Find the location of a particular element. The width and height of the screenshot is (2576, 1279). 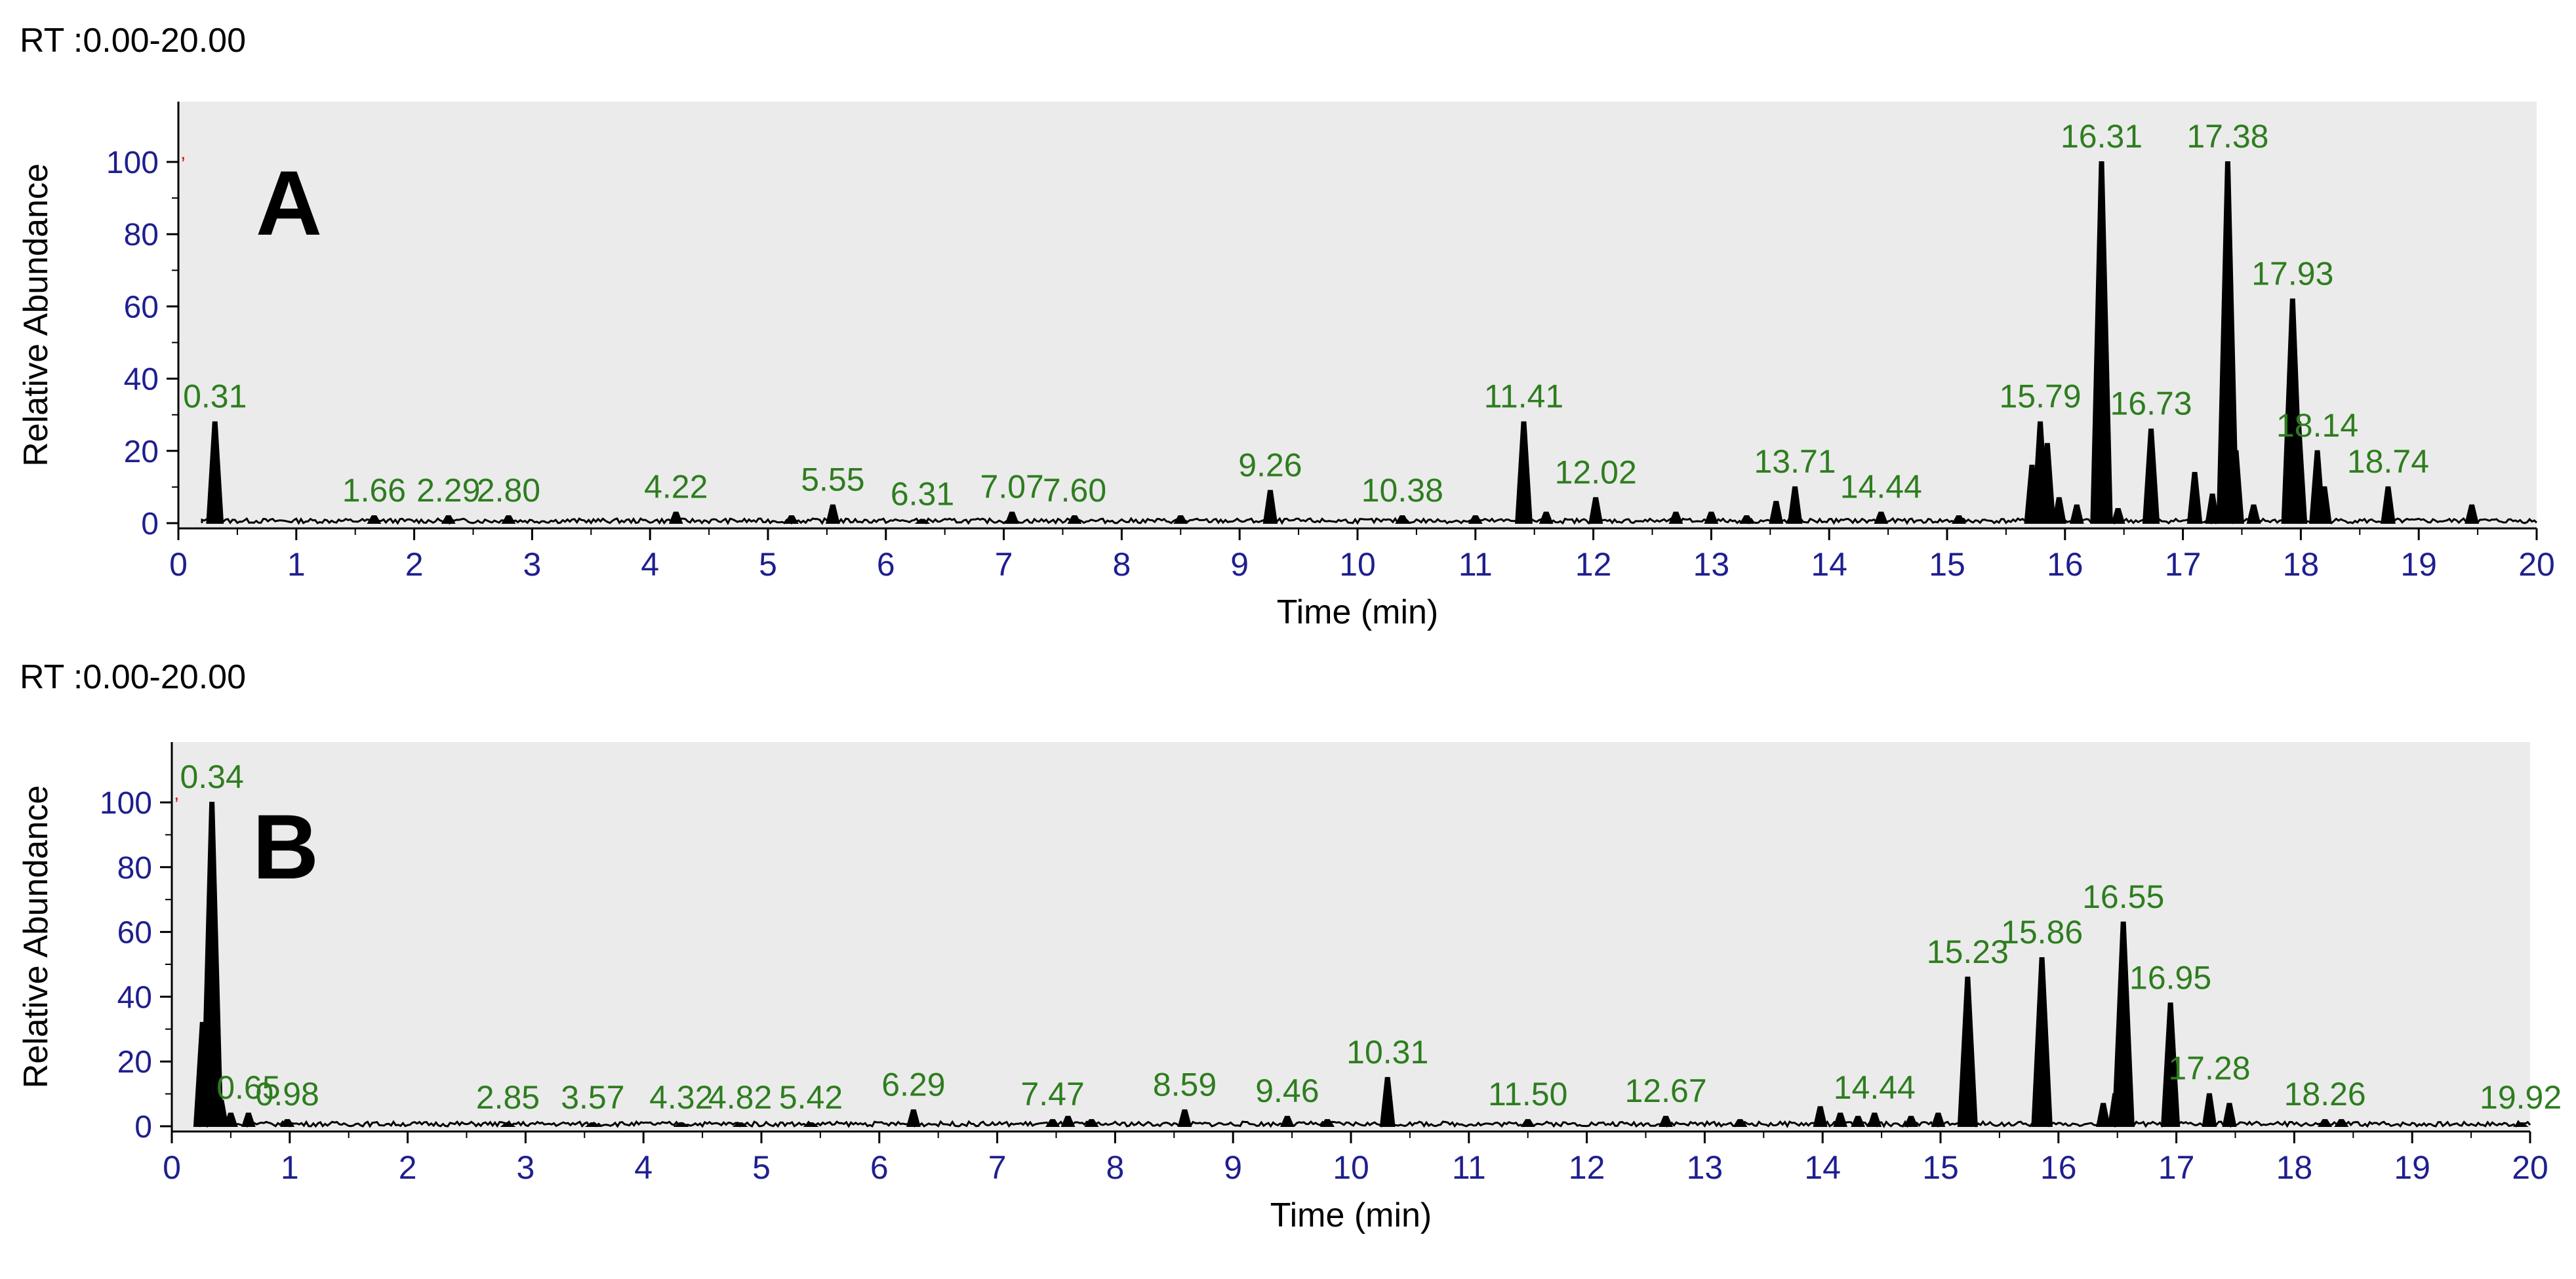

peak-label: 8.59 is located at coordinates (1185, 1084).